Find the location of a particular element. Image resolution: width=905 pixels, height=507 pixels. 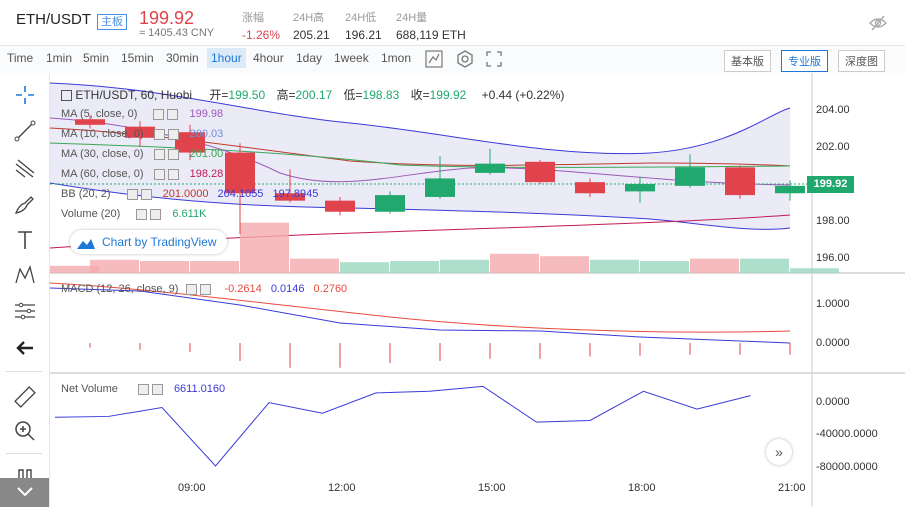

time-axis-tick: 15:00 is located at coordinates (492, 488).